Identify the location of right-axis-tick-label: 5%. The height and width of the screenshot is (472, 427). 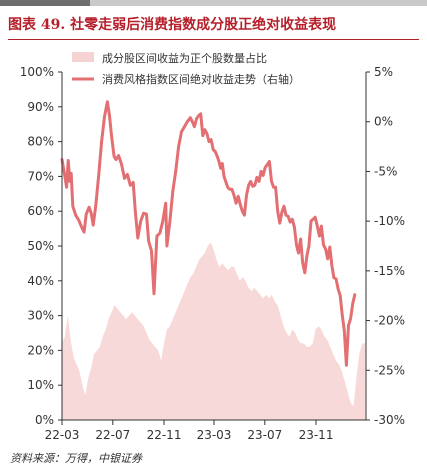
(383, 72).